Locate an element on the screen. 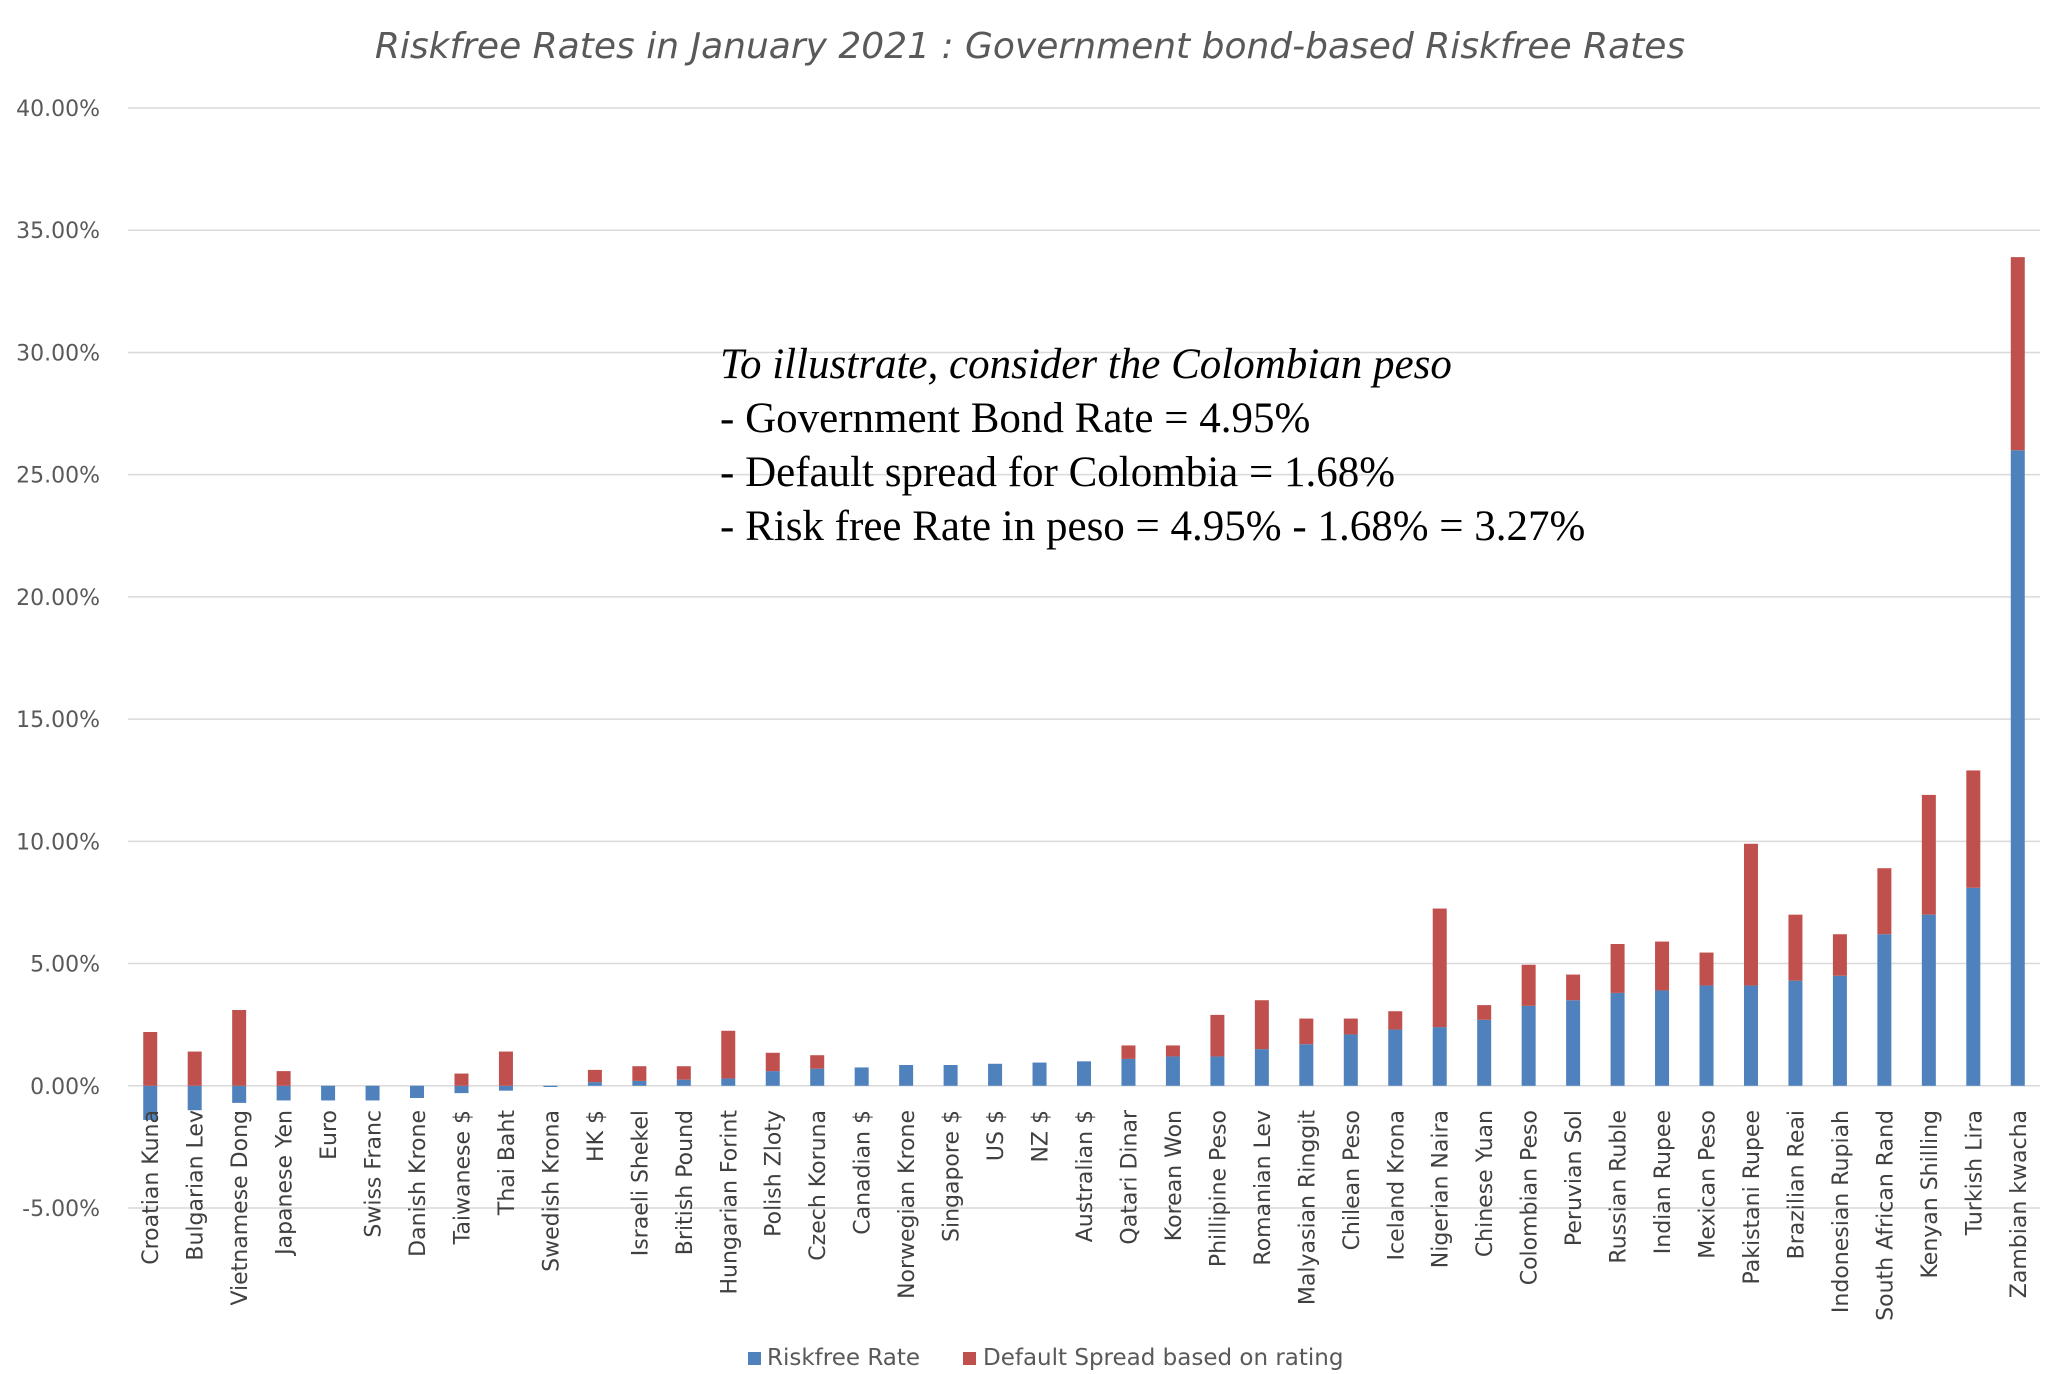 The height and width of the screenshot is (1374, 2048). x-tick-label-south-african-rand: South African Rand is located at coordinates (1885, 1215).